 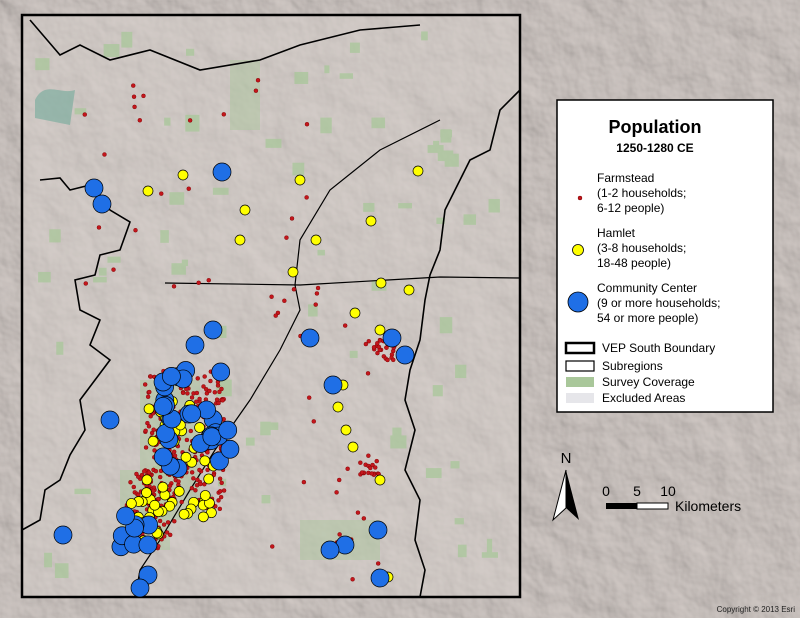 What do you see at coordinates (580, 398) in the screenshot?
I see `excluded-swatch` at bounding box center [580, 398].